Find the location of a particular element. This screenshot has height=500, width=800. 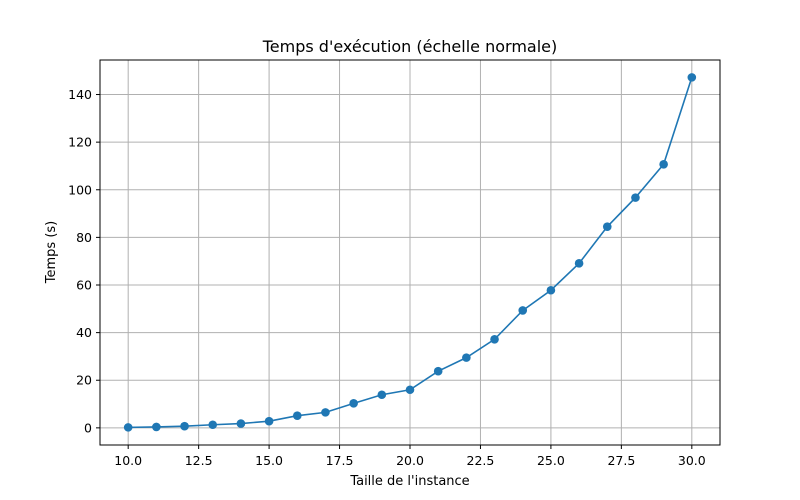

x-tick-label: 10.0 is located at coordinates (128, 460).